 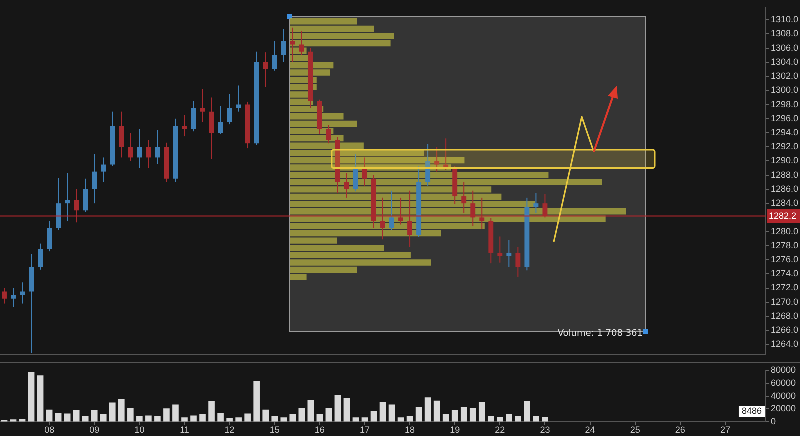 I want to click on annotation: Volume: 1 708 361, so click(x=600, y=334).